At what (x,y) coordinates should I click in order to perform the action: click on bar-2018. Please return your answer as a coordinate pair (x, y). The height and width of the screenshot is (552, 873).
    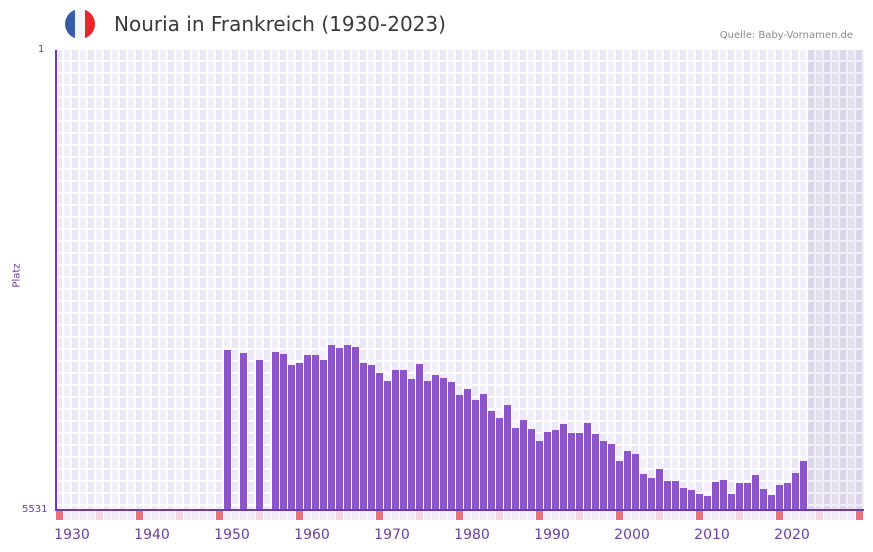
    Looking at the image, I should click on (763, 499).